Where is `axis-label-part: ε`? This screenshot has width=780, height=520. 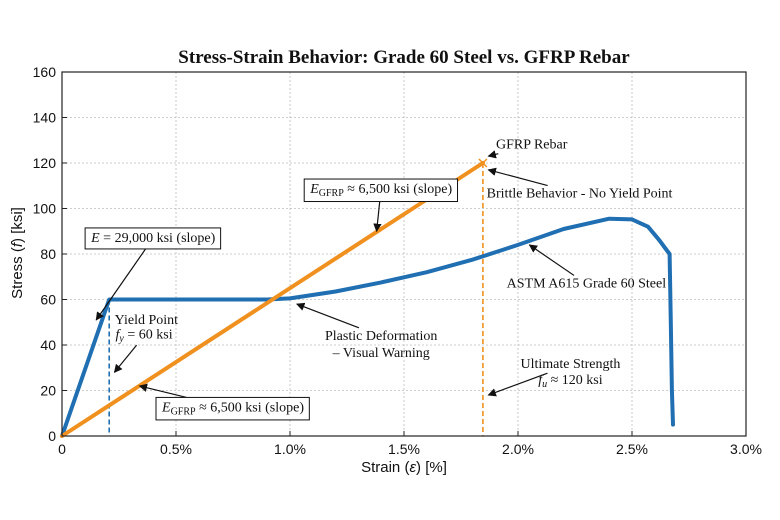 axis-label-part: ε is located at coordinates (412, 467).